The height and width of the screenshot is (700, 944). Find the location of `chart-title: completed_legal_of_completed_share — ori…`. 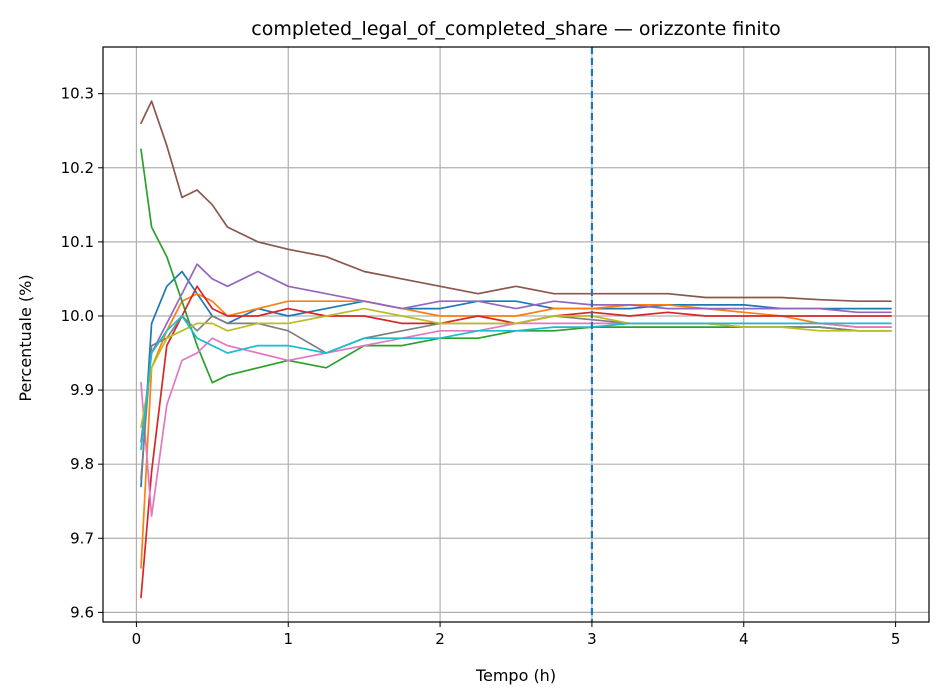

chart-title: completed_legal_of_completed_share — ori… is located at coordinates (516, 29).